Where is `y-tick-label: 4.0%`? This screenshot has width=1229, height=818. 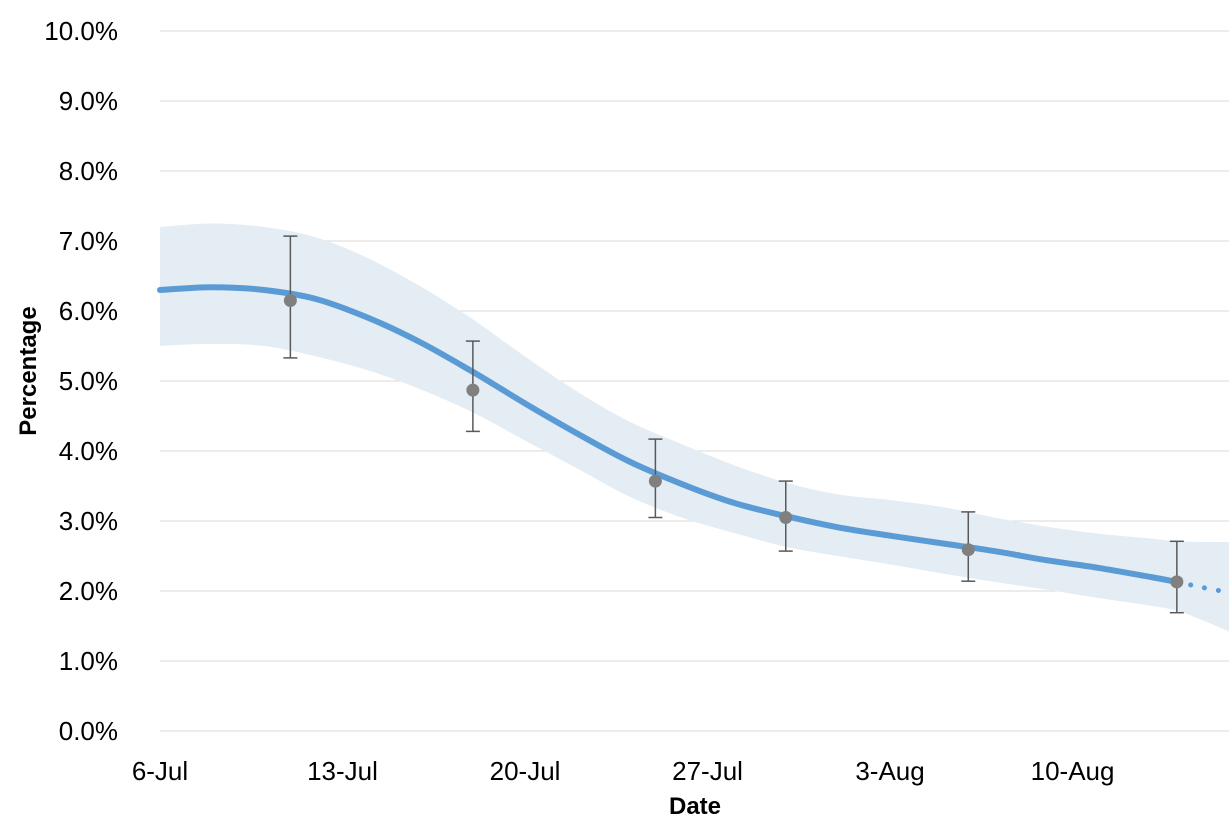
y-tick-label: 4.0% is located at coordinates (88, 451).